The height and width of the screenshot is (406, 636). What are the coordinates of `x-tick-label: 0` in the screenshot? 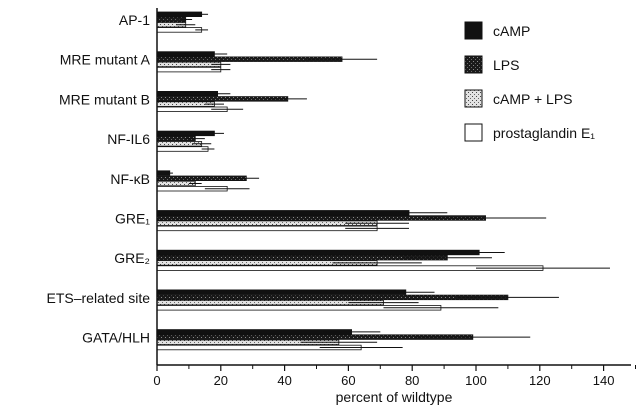 It's located at (156, 380).